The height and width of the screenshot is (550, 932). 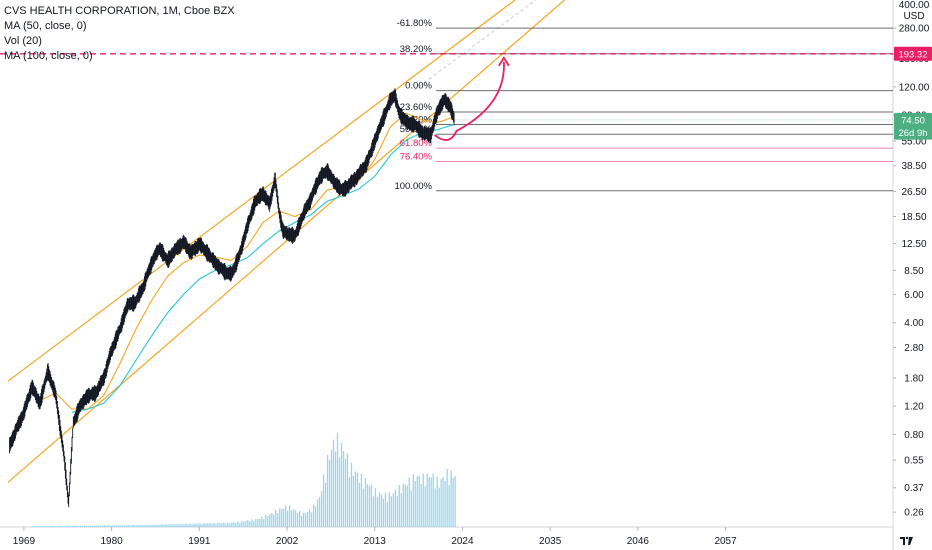 What do you see at coordinates (462, 541) in the screenshot?
I see `x-tick-label: 2024` at bounding box center [462, 541].